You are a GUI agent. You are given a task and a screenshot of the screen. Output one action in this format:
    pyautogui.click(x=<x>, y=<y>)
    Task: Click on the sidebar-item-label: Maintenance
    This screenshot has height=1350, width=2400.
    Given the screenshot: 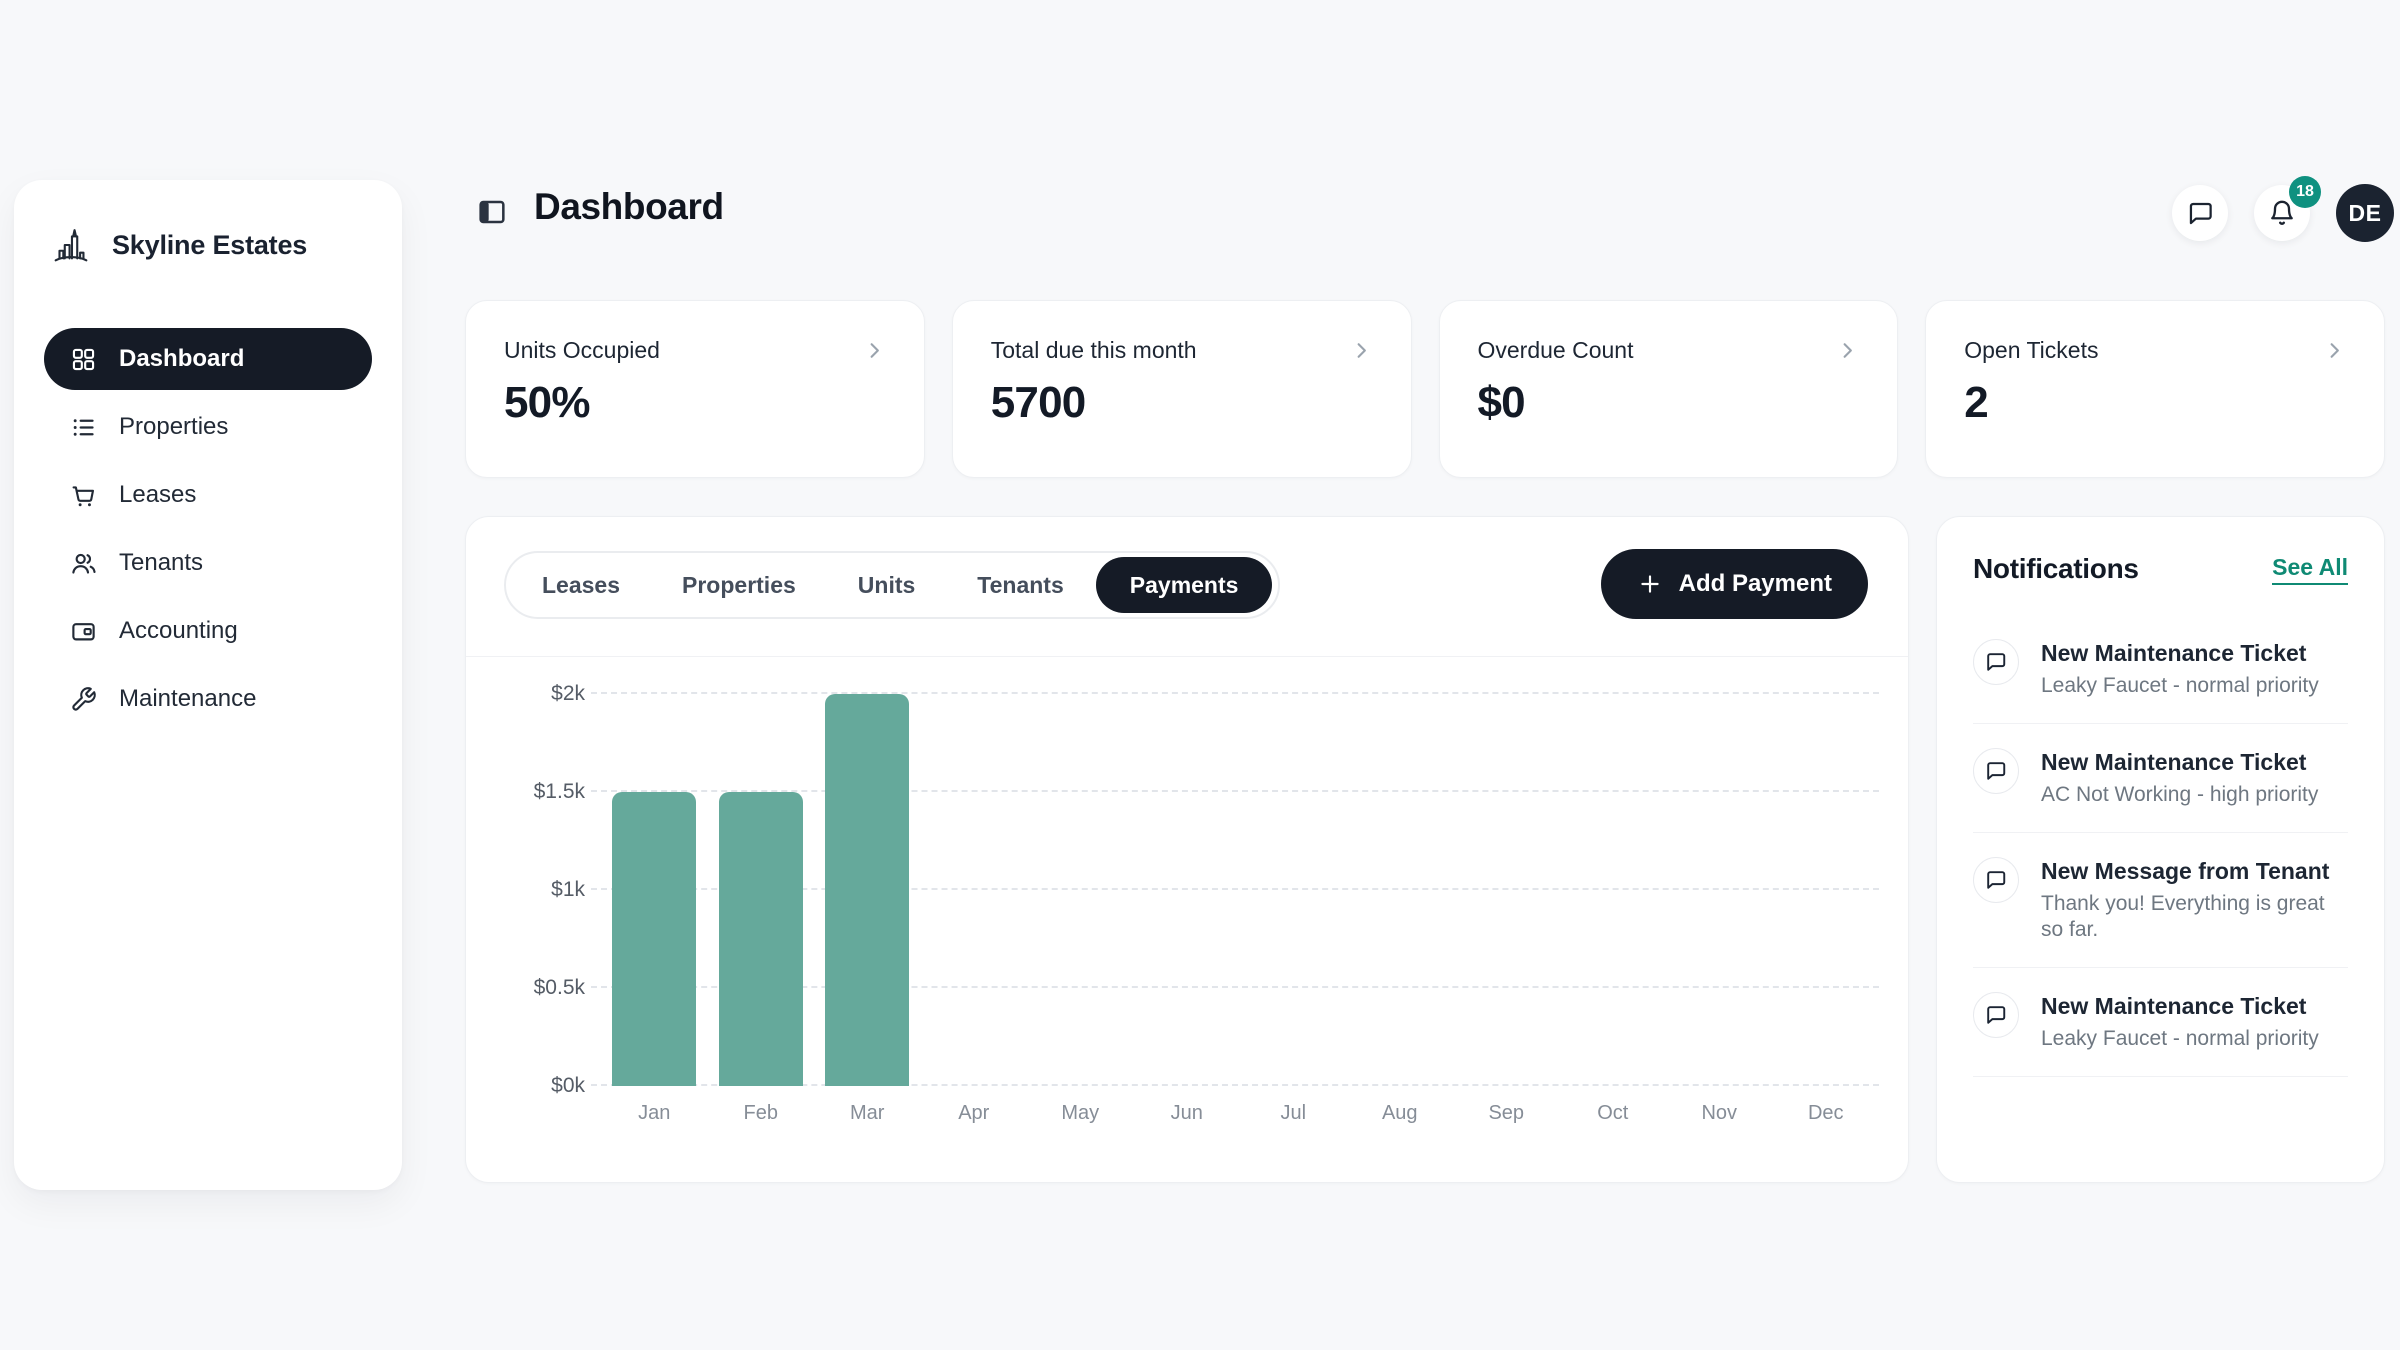 What is the action you would take?
    pyautogui.click(x=188, y=698)
    